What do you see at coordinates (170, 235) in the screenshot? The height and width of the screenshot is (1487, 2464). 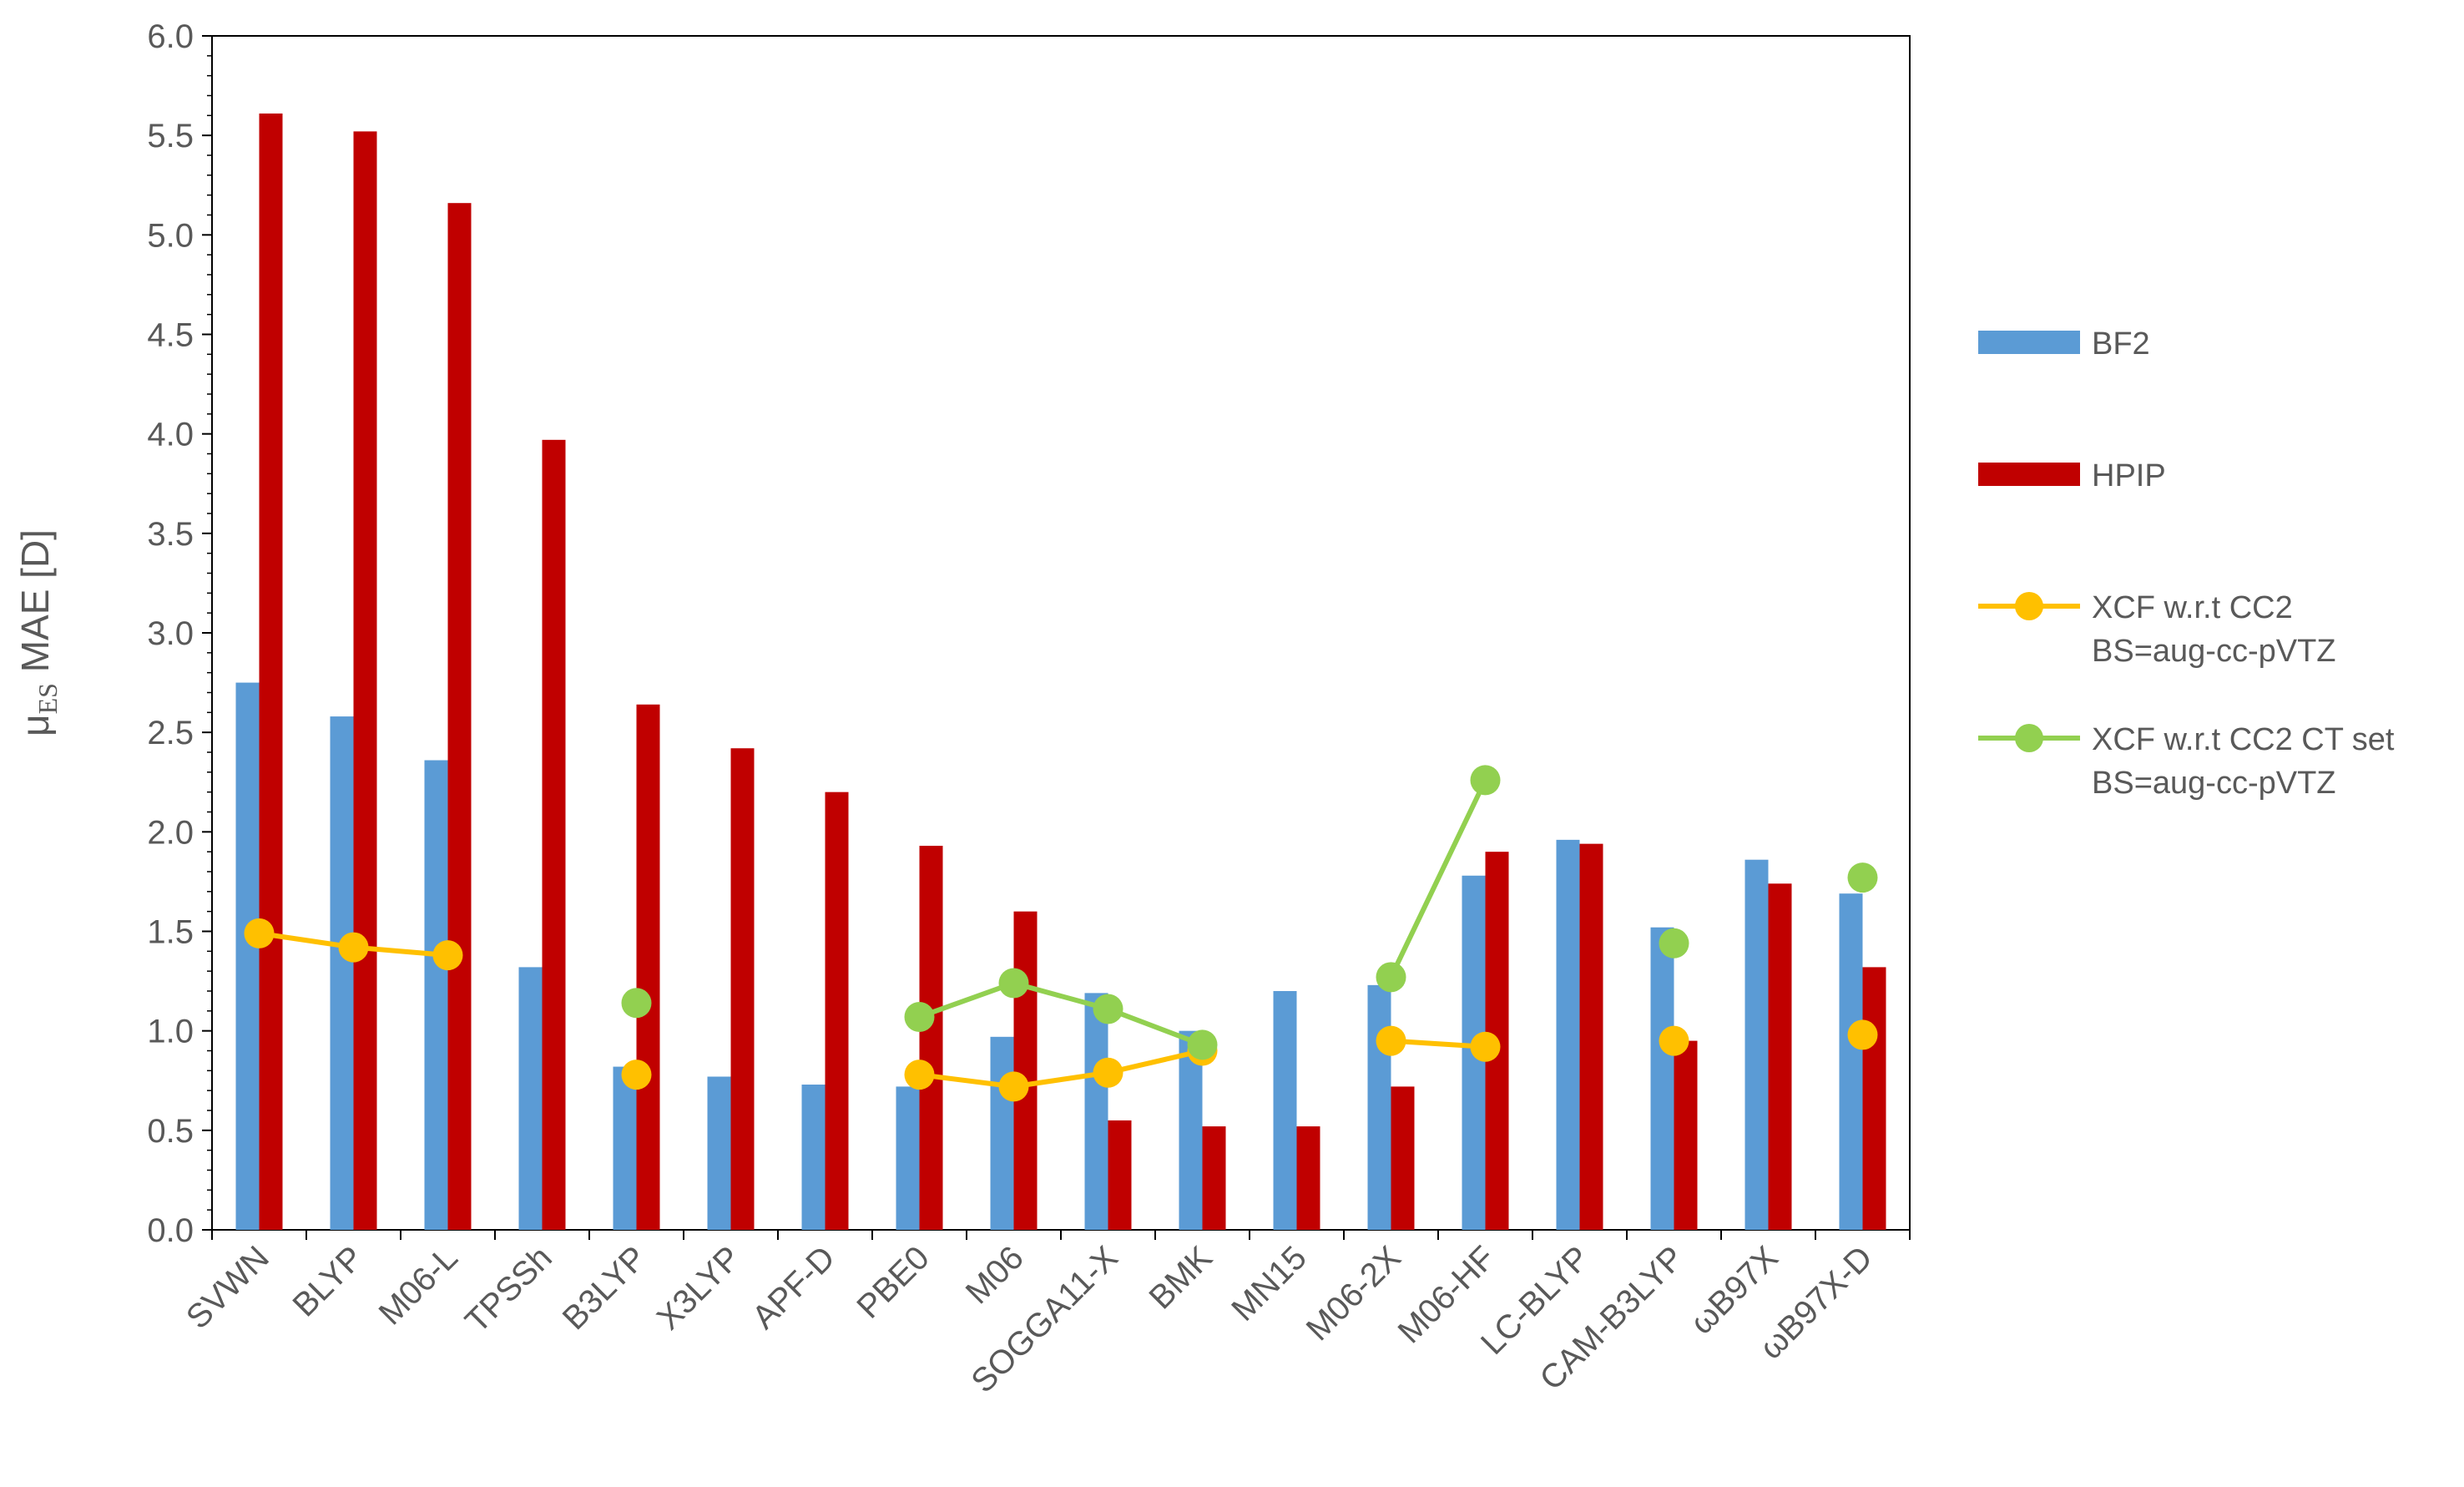 I see `y-tick-label: 5.0` at bounding box center [170, 235].